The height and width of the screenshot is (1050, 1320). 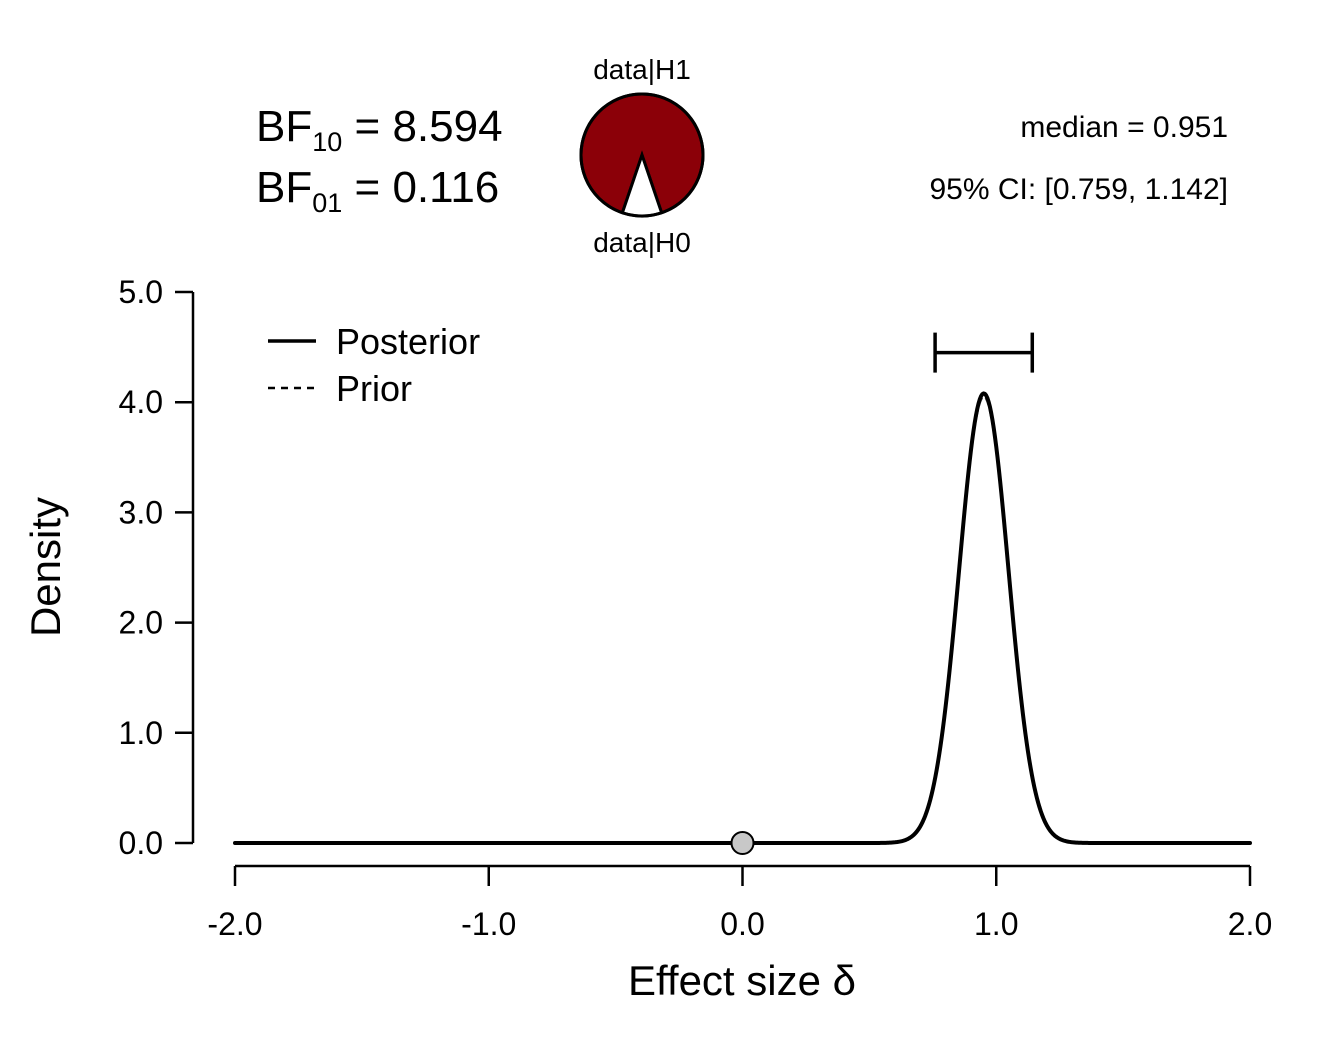 What do you see at coordinates (742, 843) in the screenshot?
I see `null-hypothesis-point` at bounding box center [742, 843].